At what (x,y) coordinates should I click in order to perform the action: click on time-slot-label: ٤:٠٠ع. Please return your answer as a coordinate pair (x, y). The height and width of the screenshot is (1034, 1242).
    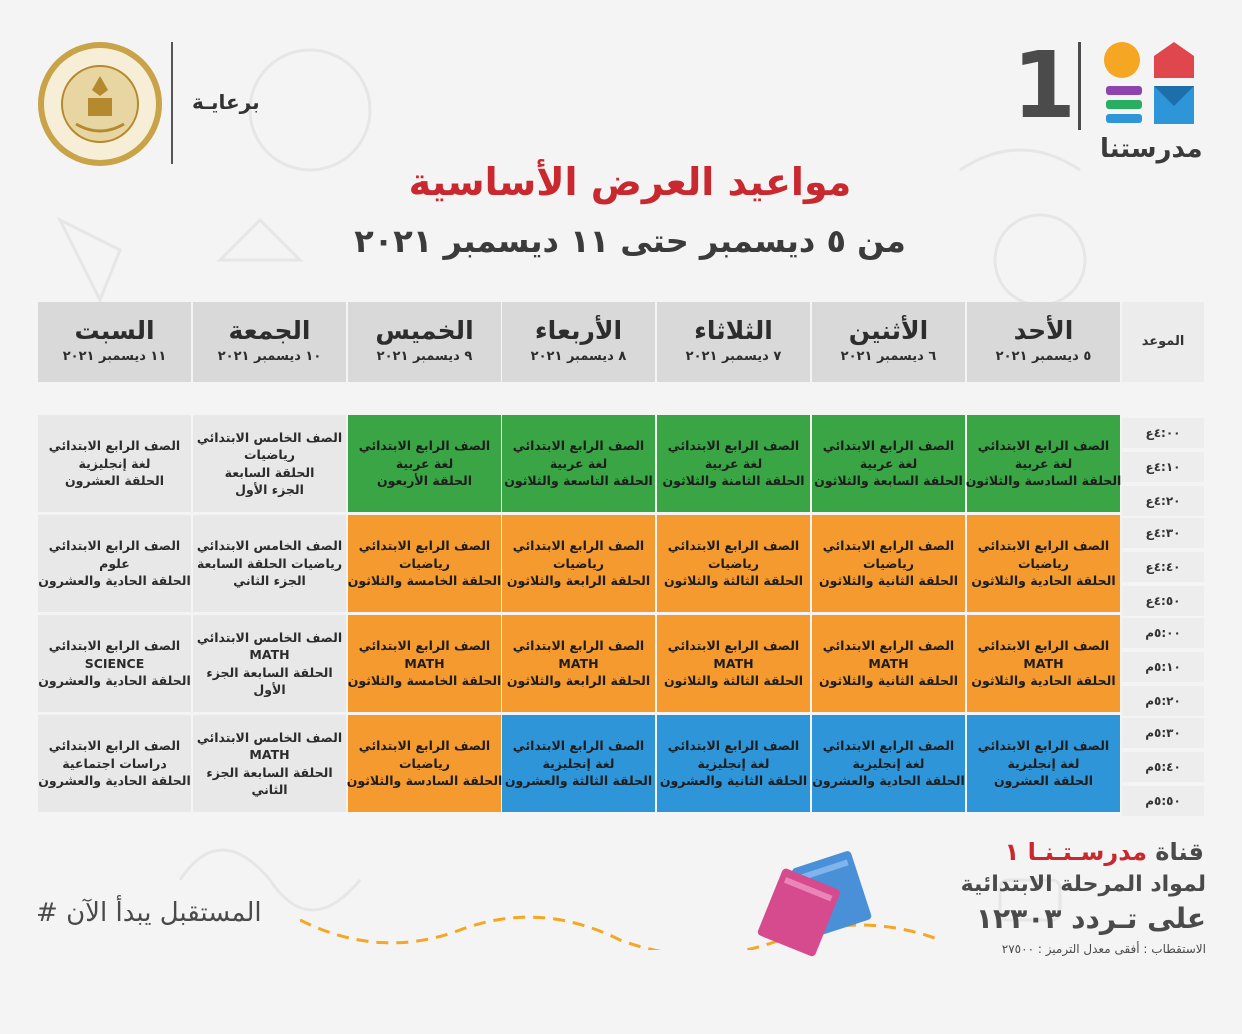
    Looking at the image, I should click on (1163, 433).